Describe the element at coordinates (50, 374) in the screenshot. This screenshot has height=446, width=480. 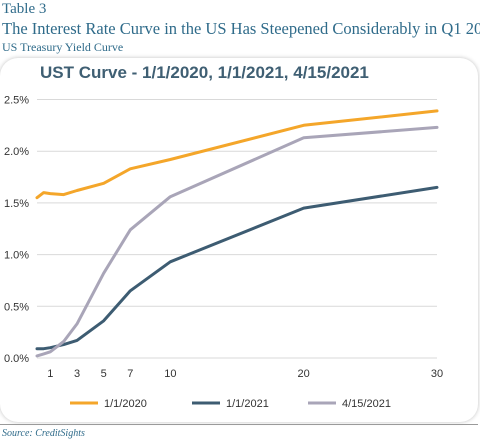
I see `x-tick-label: 1` at that location.